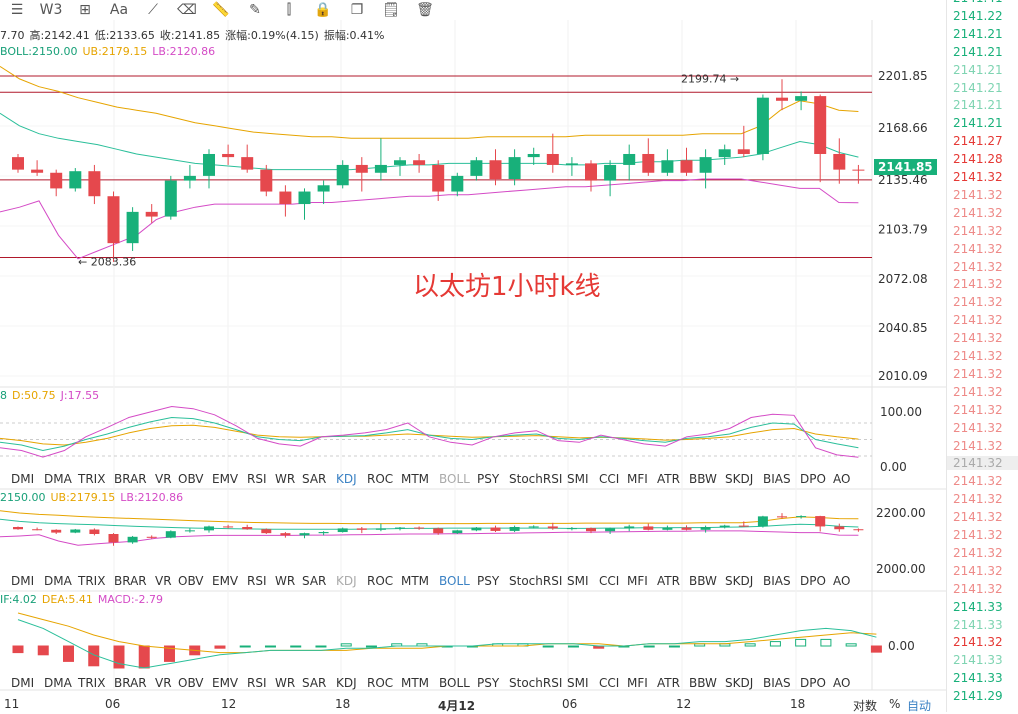 This screenshot has height=714, width=1018. What do you see at coordinates (895, 704) in the screenshot?
I see `percent-toggle: %` at bounding box center [895, 704].